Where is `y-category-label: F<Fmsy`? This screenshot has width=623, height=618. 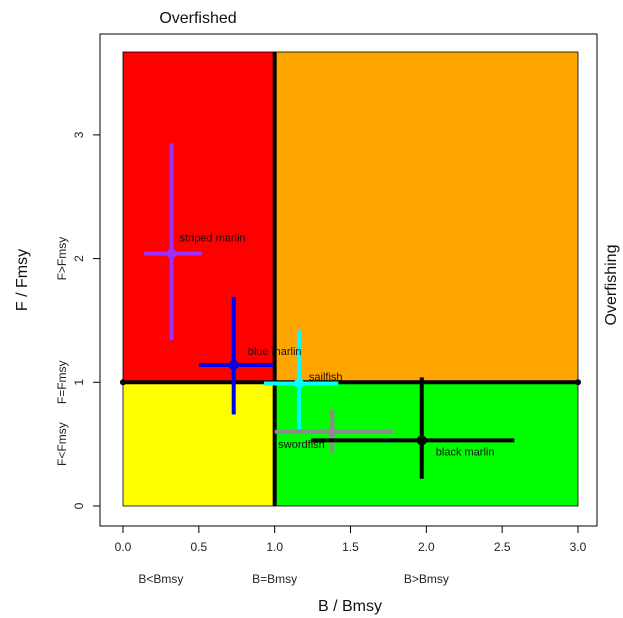
y-category-label: F<Fmsy is located at coordinates (62, 444).